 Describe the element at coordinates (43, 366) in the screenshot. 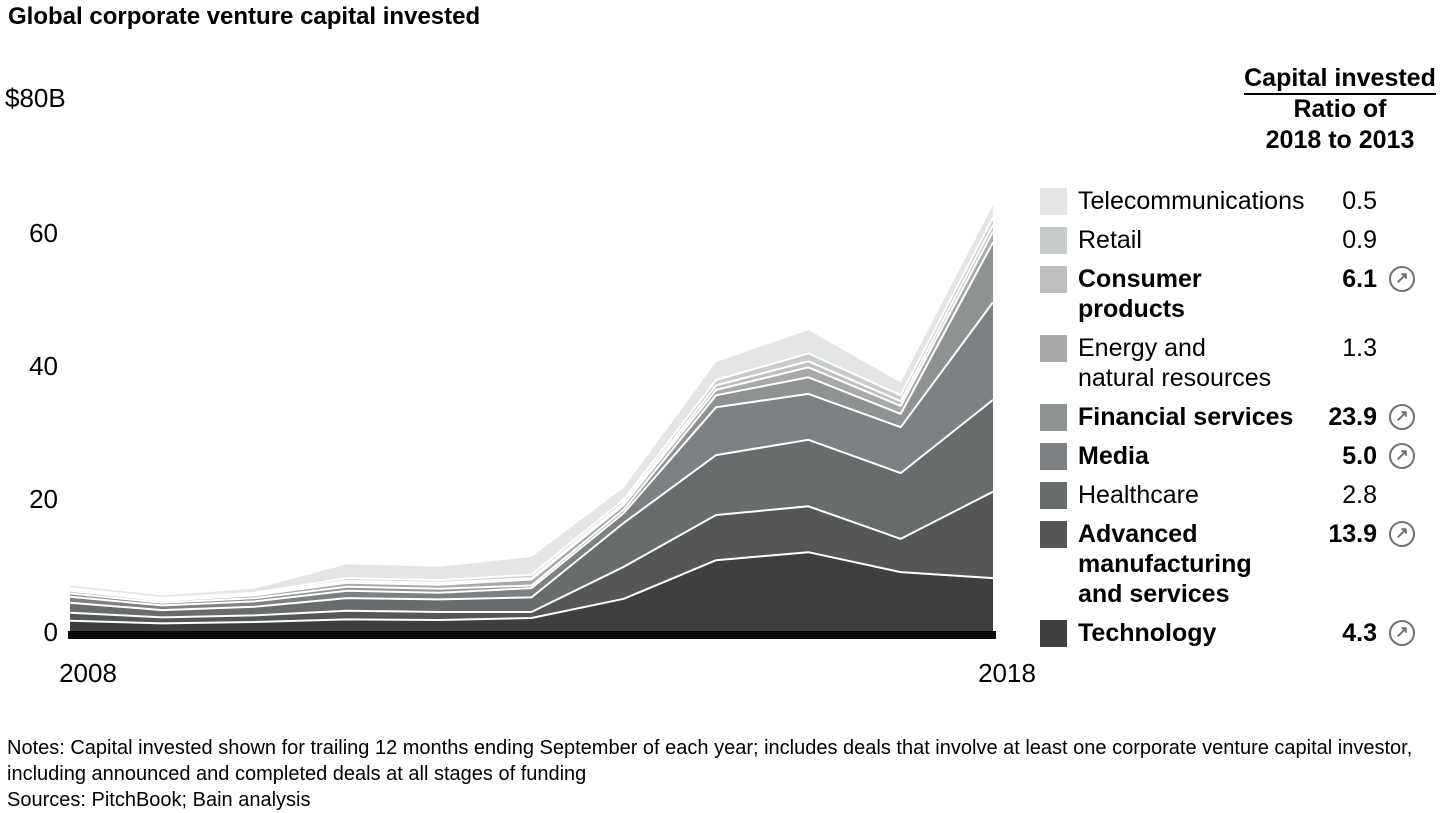

I see `y-axis-tick-40: 40` at that location.